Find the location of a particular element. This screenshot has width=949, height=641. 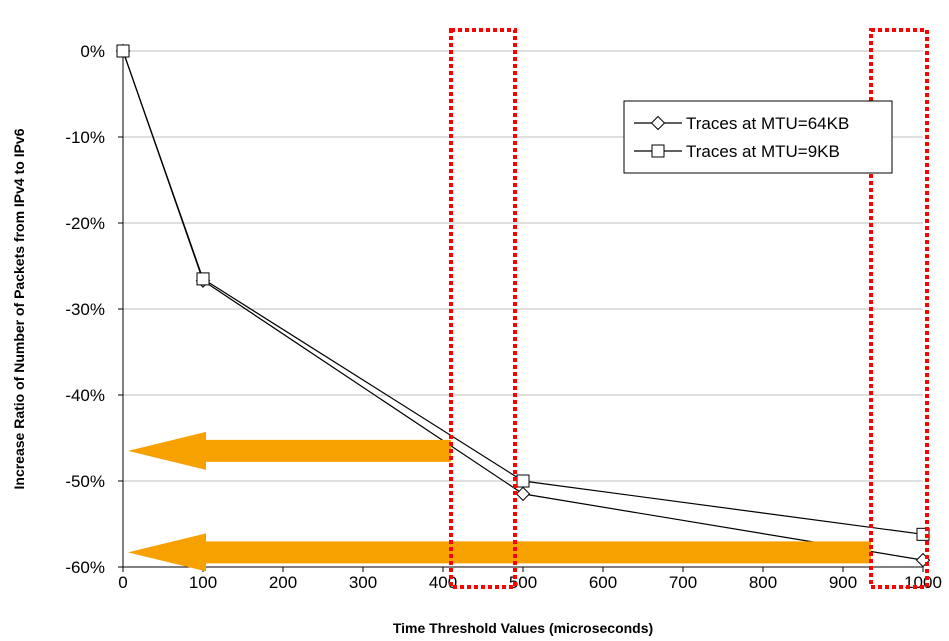

x-axis-title: Time Threshold Values (microseconds) is located at coordinates (523, 628).